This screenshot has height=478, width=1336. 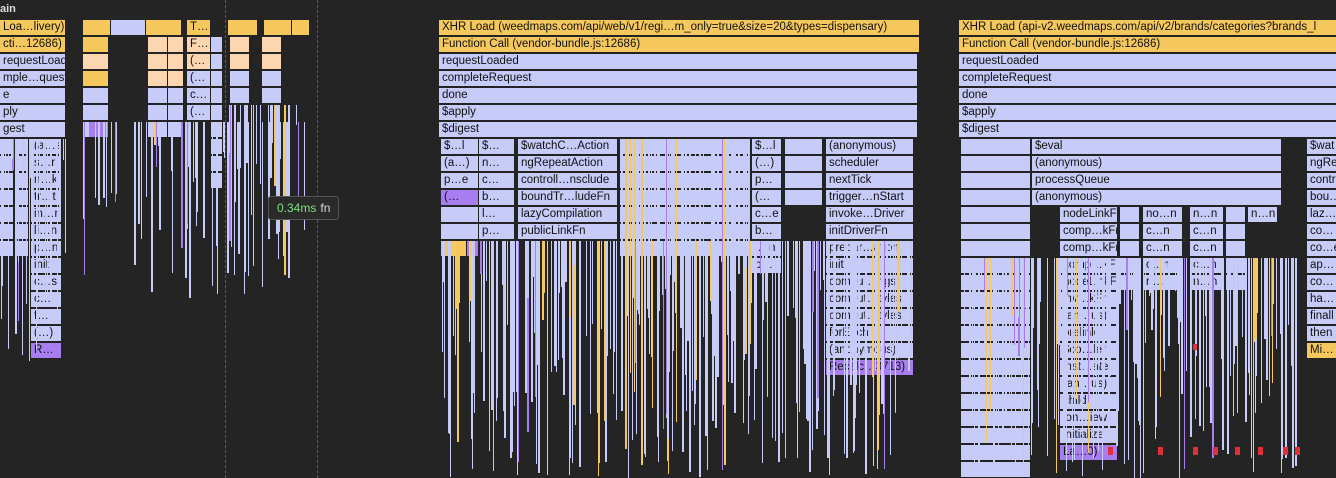 I want to click on flame-frame: c…n, so click(x=1207, y=249).